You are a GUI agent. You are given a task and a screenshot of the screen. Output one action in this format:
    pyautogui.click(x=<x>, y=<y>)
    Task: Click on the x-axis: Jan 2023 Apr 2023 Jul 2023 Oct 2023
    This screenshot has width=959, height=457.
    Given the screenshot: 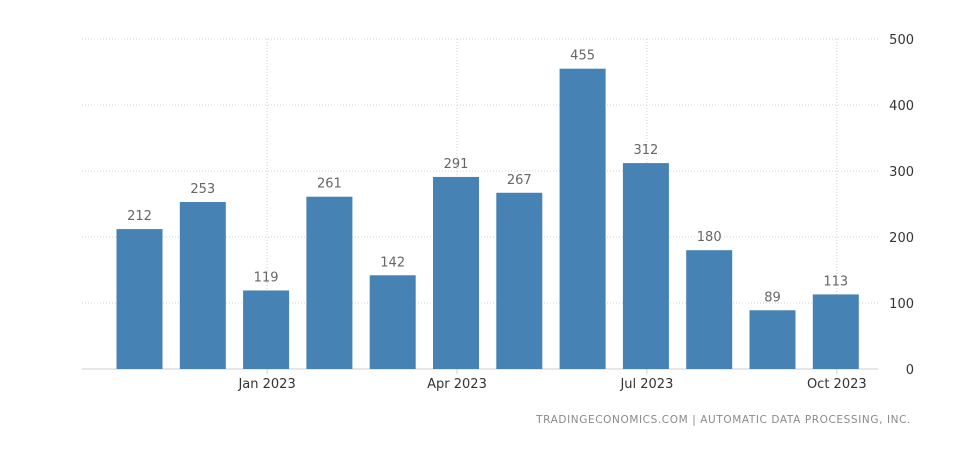 What is the action you would take?
    pyautogui.click(x=552, y=380)
    